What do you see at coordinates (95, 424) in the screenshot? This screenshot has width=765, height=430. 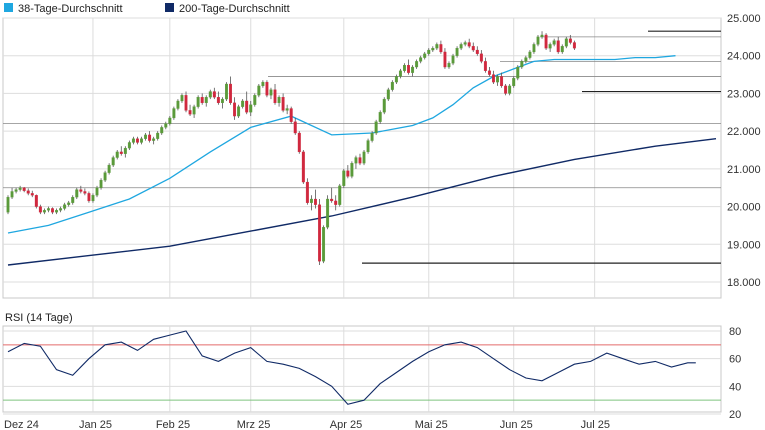 I see `x-tick-label: Jan 25` at bounding box center [95, 424].